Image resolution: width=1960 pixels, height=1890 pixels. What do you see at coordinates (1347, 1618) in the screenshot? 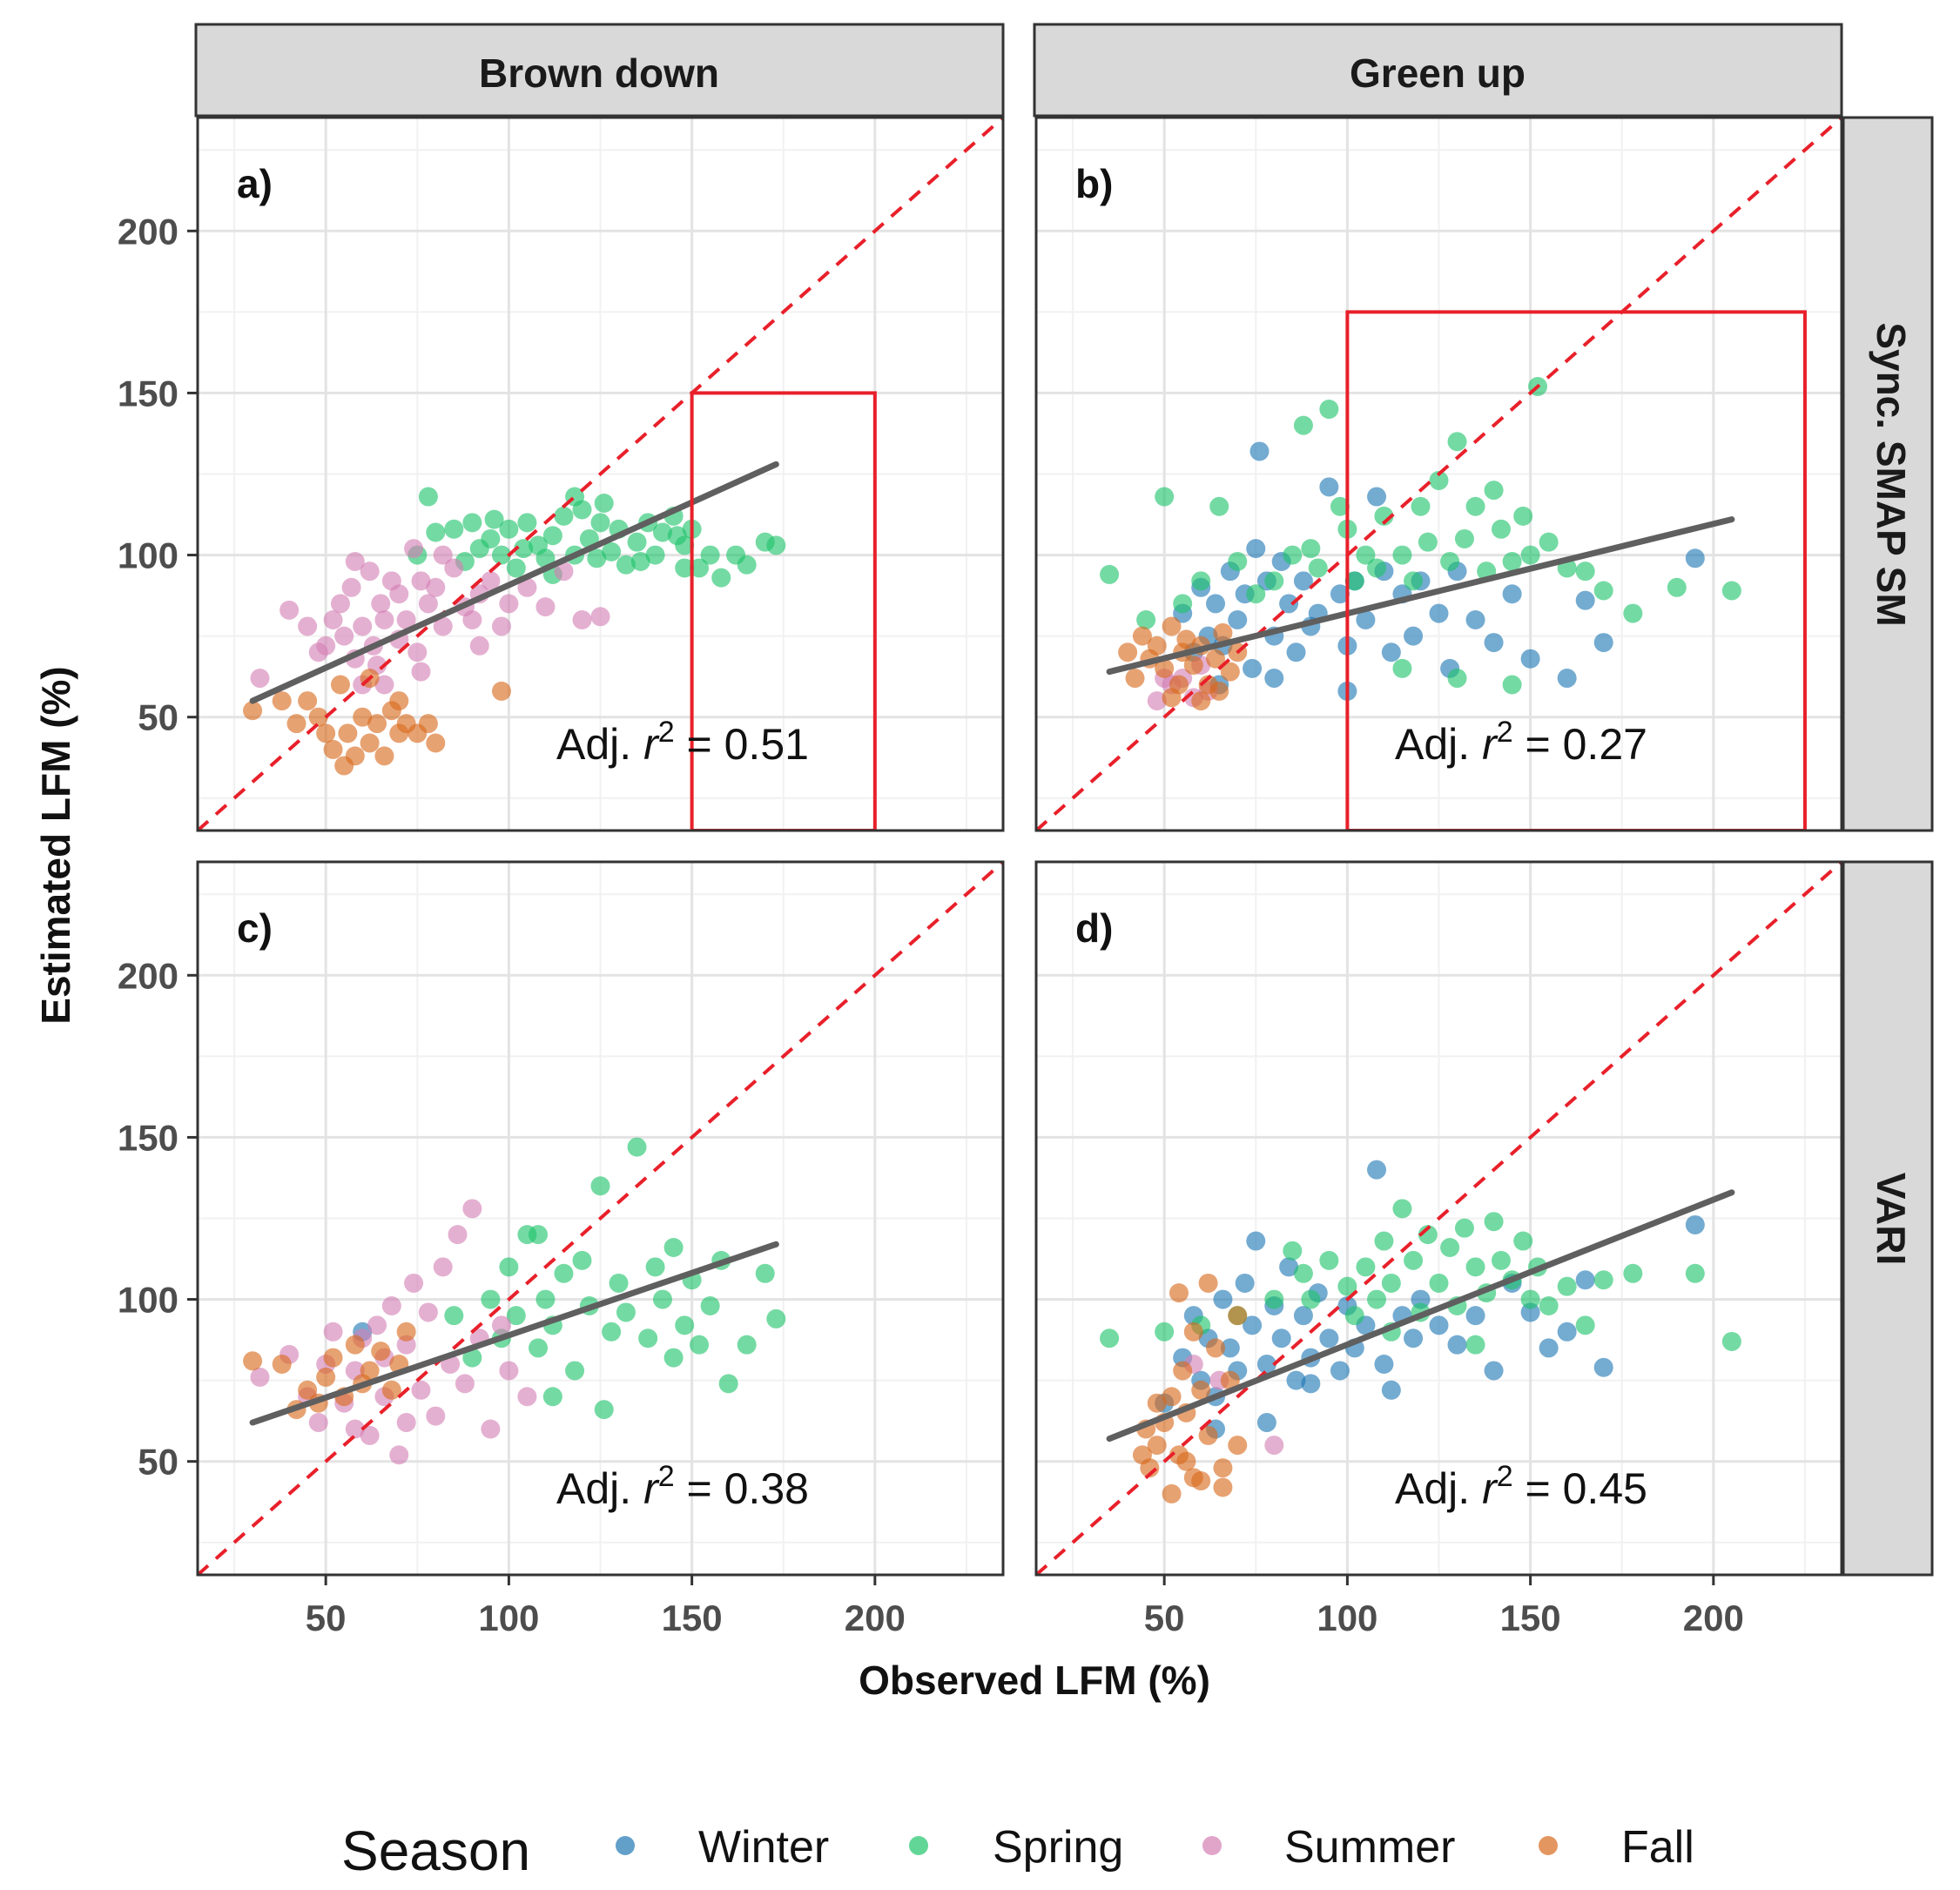
I see `x-tick-label: 100` at bounding box center [1347, 1618].